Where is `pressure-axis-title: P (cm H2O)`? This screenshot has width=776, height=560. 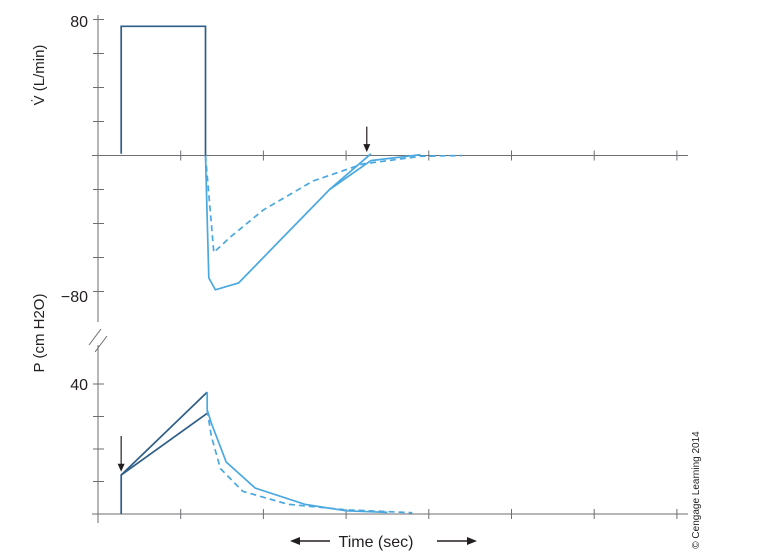
pressure-axis-title: P (cm H2O) is located at coordinates (39, 333).